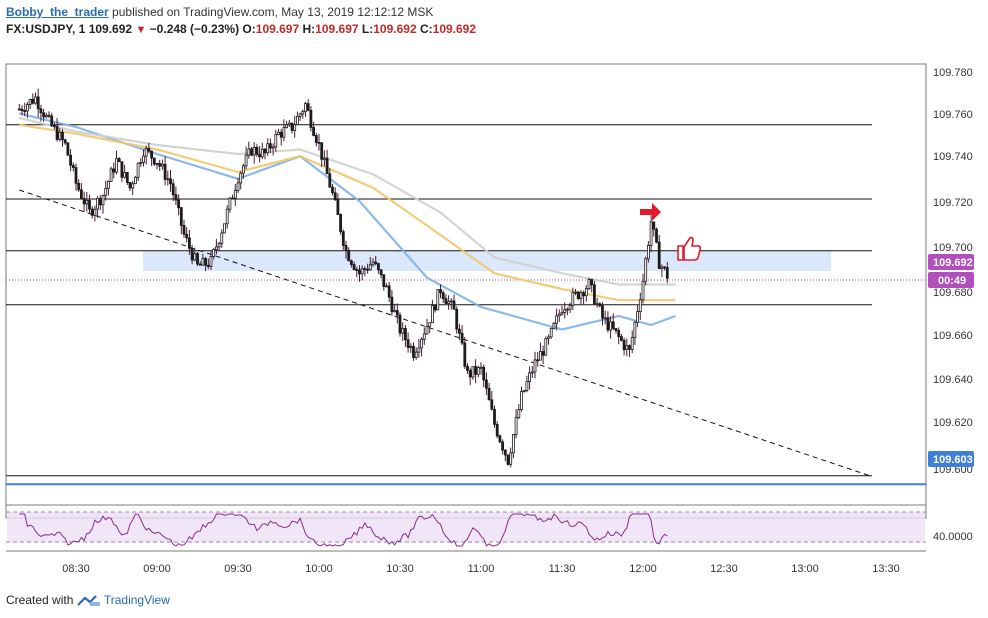  What do you see at coordinates (141, 30) in the screenshot?
I see `down-arrow-icon: ▼` at bounding box center [141, 30].